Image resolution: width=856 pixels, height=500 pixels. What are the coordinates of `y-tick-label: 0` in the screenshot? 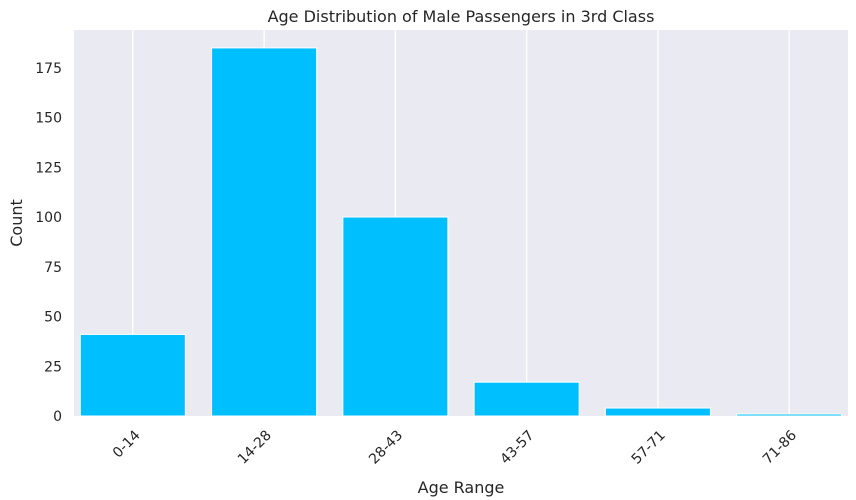 It's located at (57, 417).